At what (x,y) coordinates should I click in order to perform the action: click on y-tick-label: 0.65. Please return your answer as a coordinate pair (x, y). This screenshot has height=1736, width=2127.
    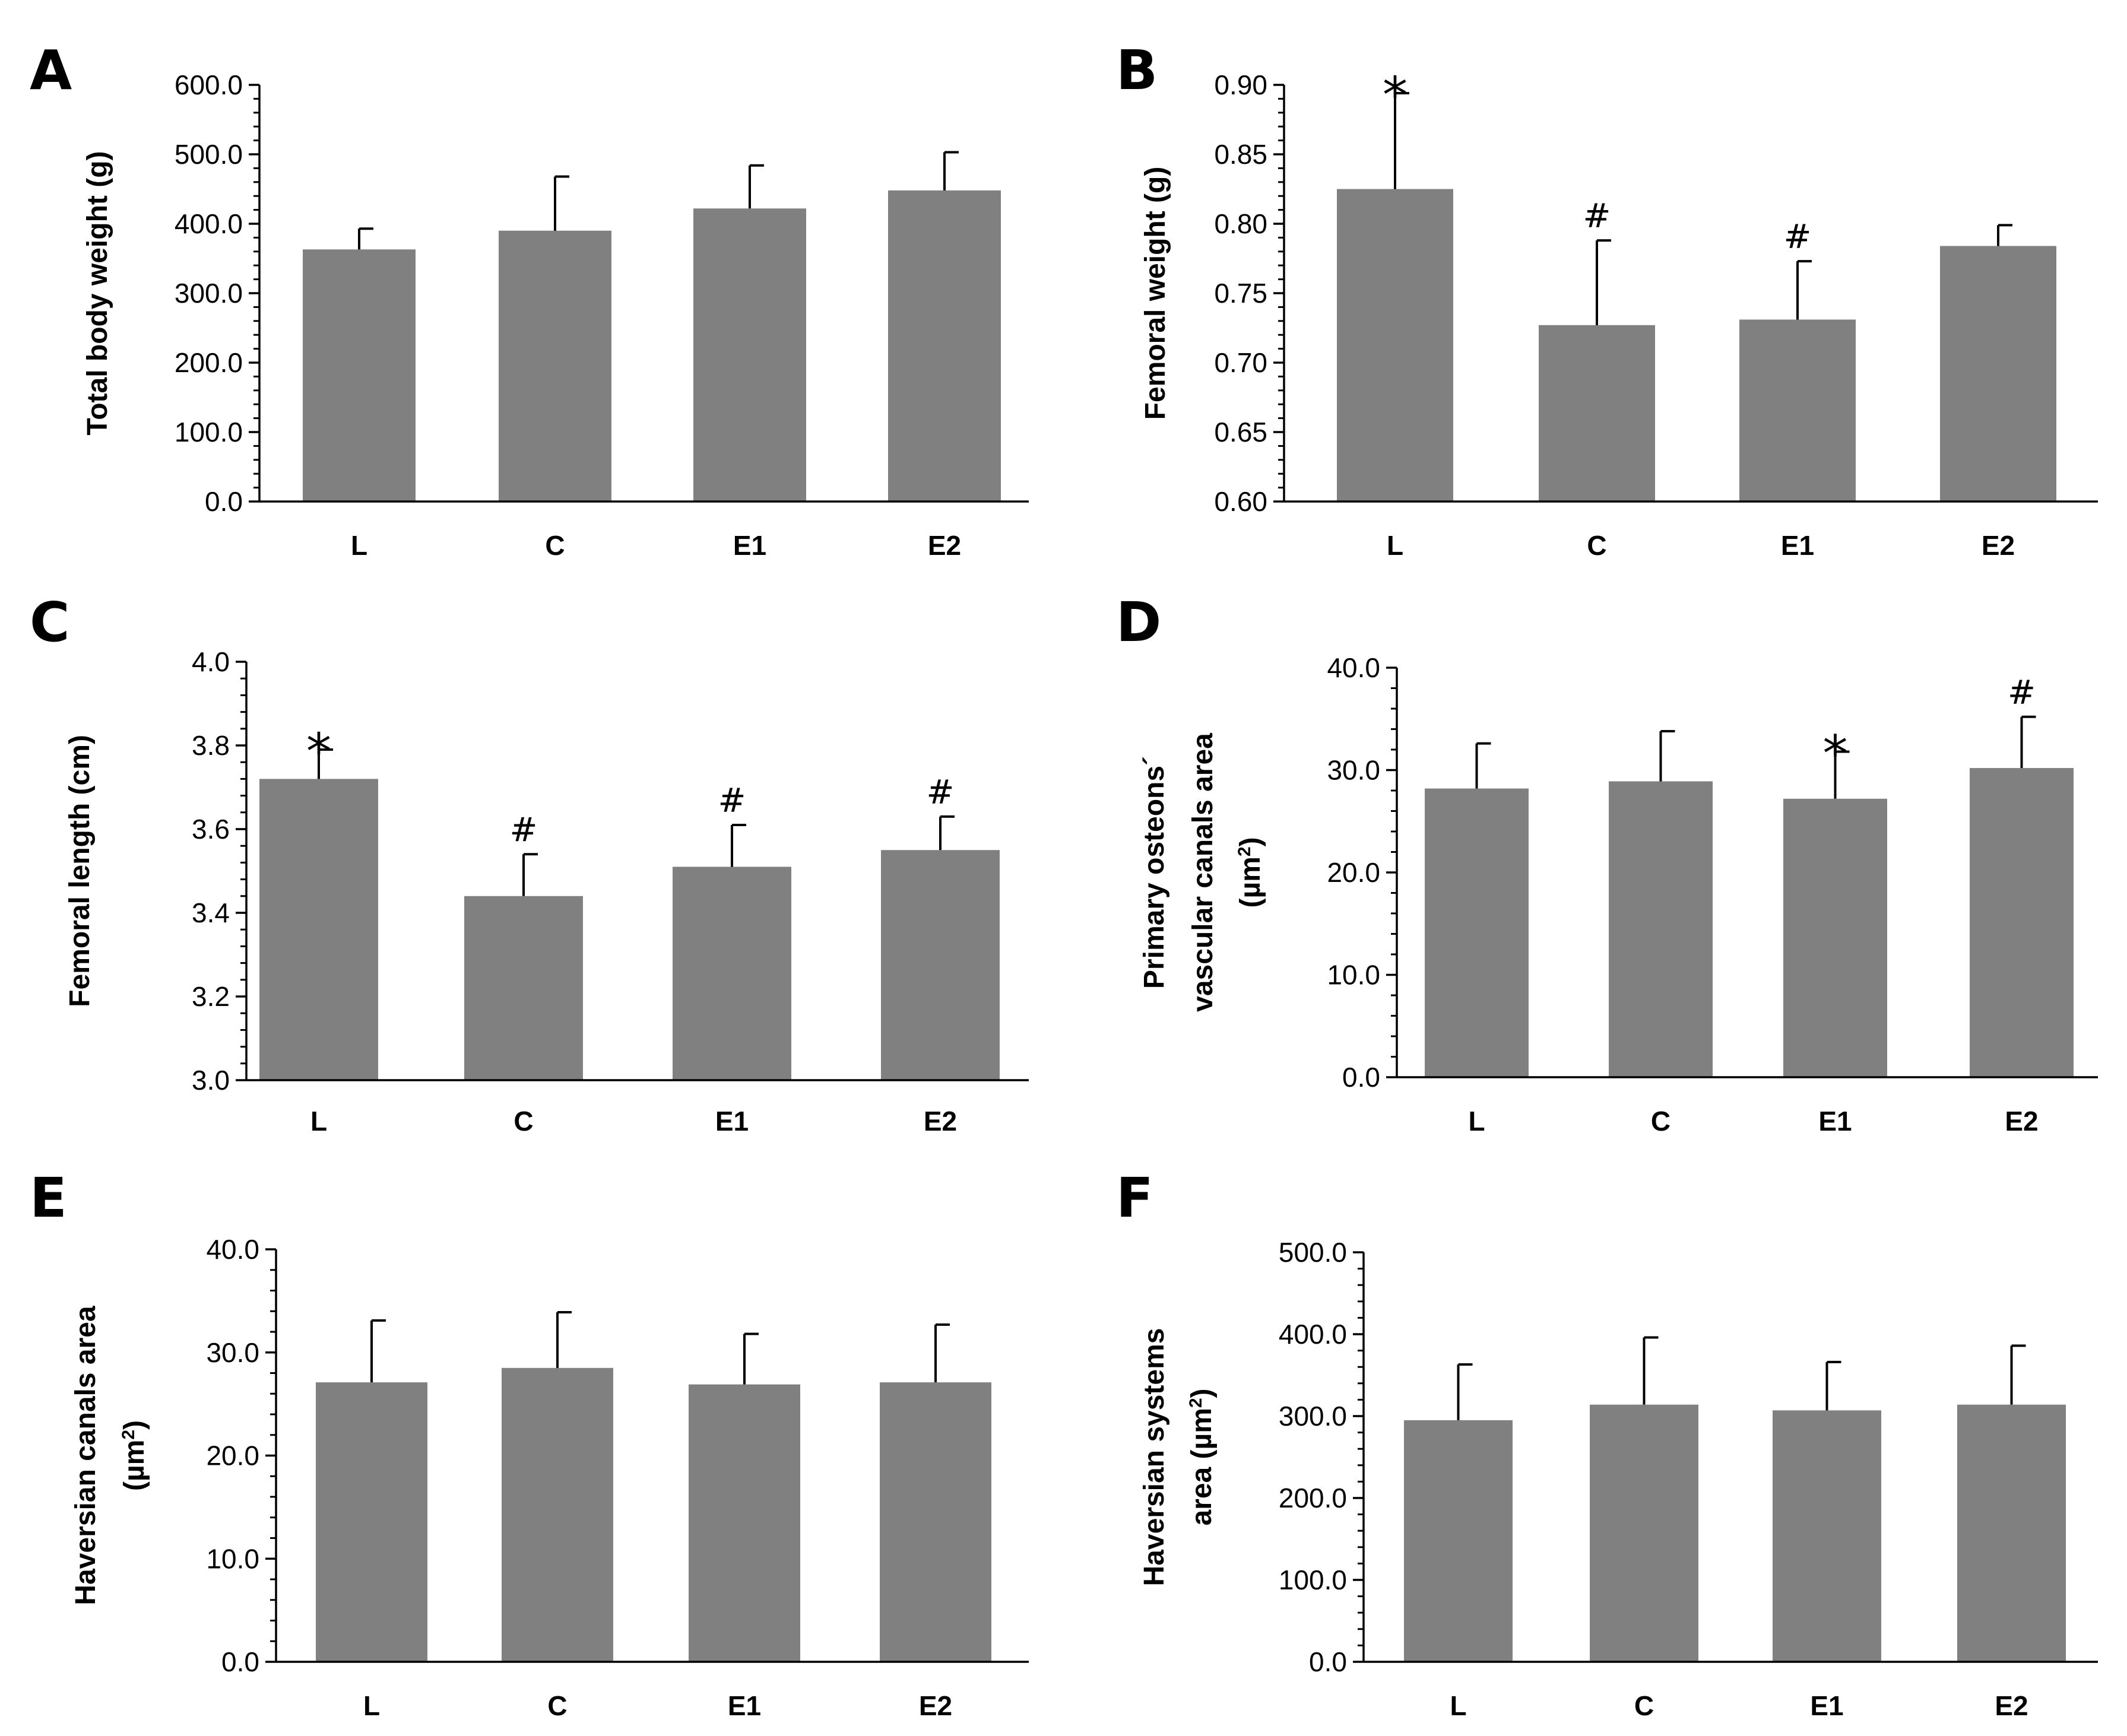
    Looking at the image, I should click on (1240, 432).